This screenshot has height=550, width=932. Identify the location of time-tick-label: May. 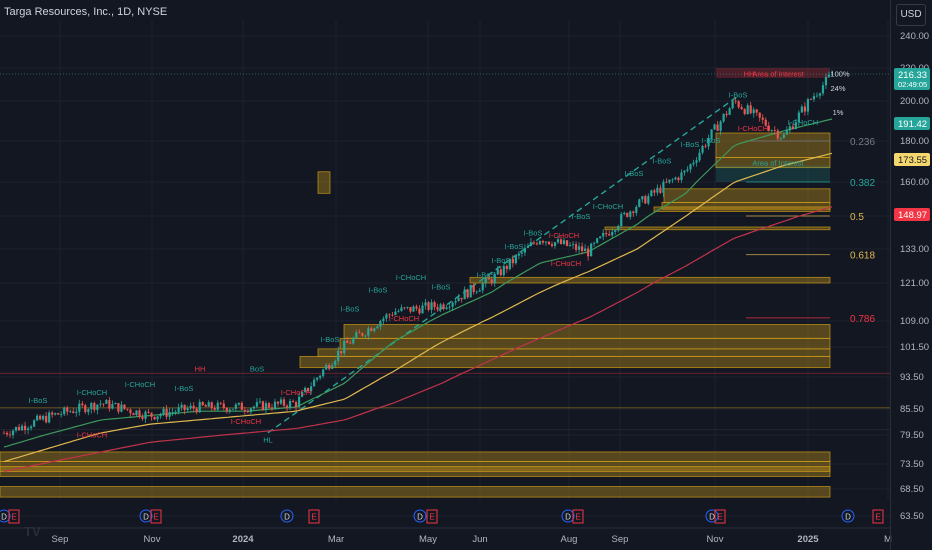
(428, 539).